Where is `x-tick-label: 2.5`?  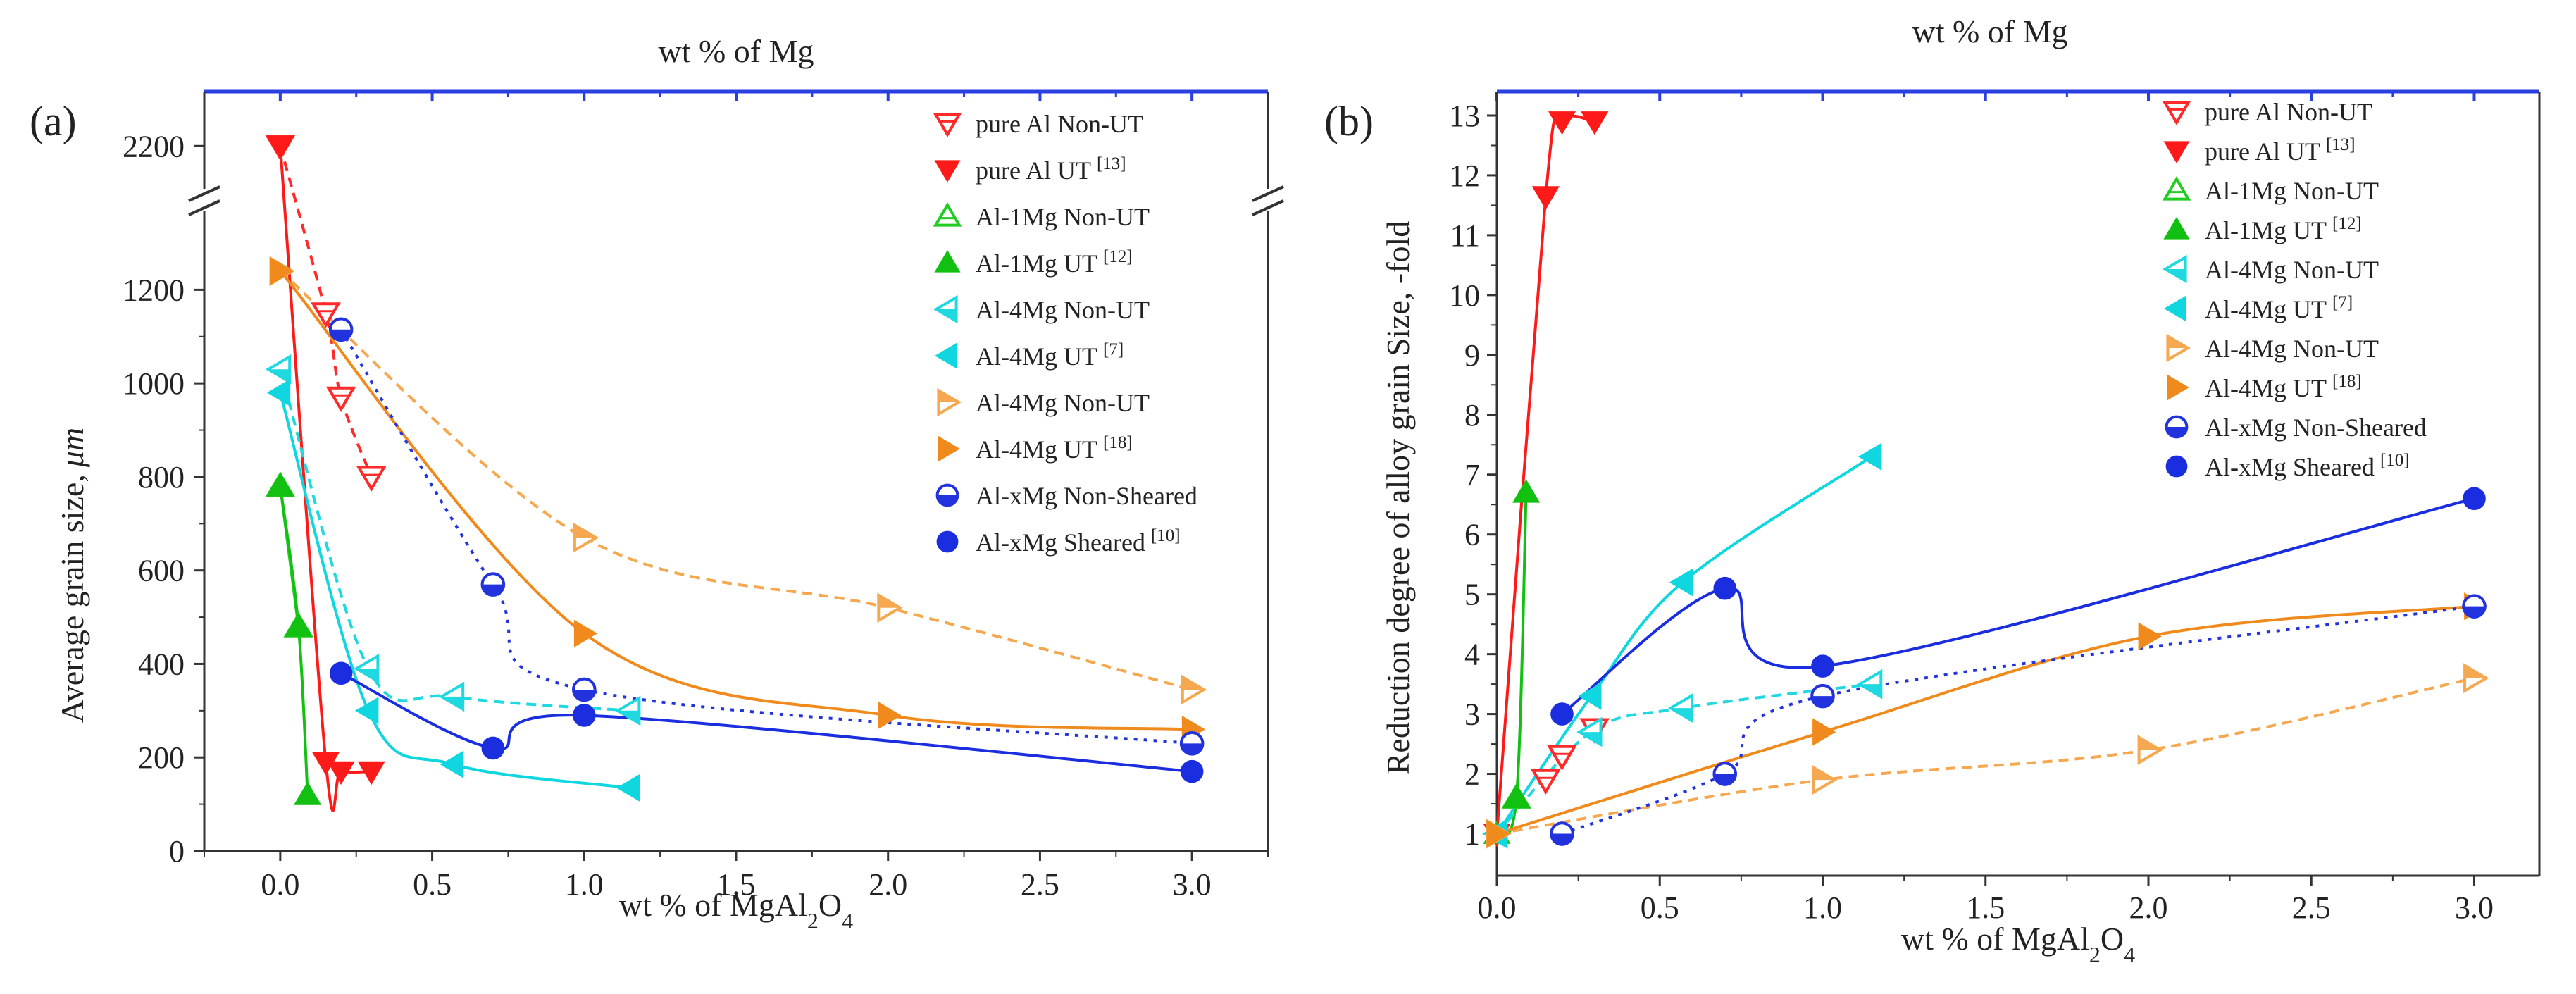
x-tick-label: 2.5 is located at coordinates (2311, 907).